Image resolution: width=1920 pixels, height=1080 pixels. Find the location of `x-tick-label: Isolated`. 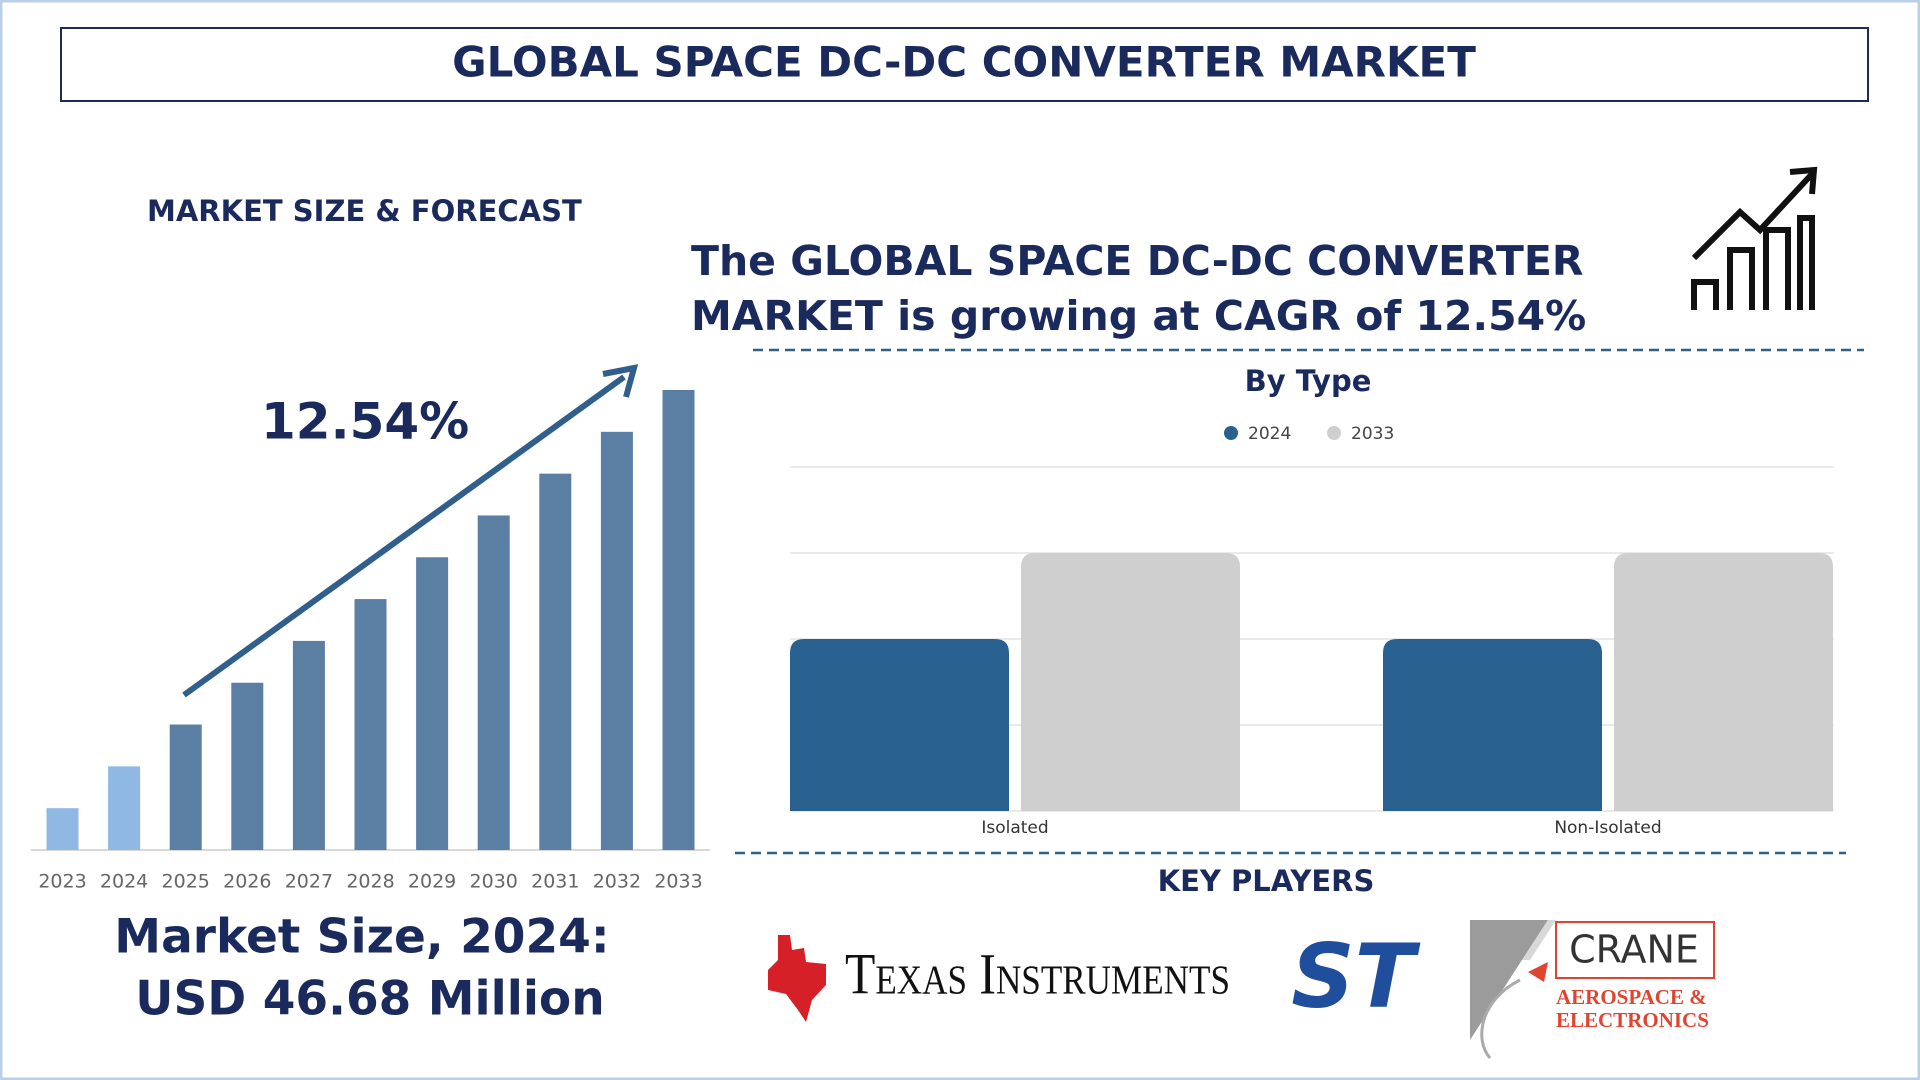

x-tick-label: Isolated is located at coordinates (1014, 828).